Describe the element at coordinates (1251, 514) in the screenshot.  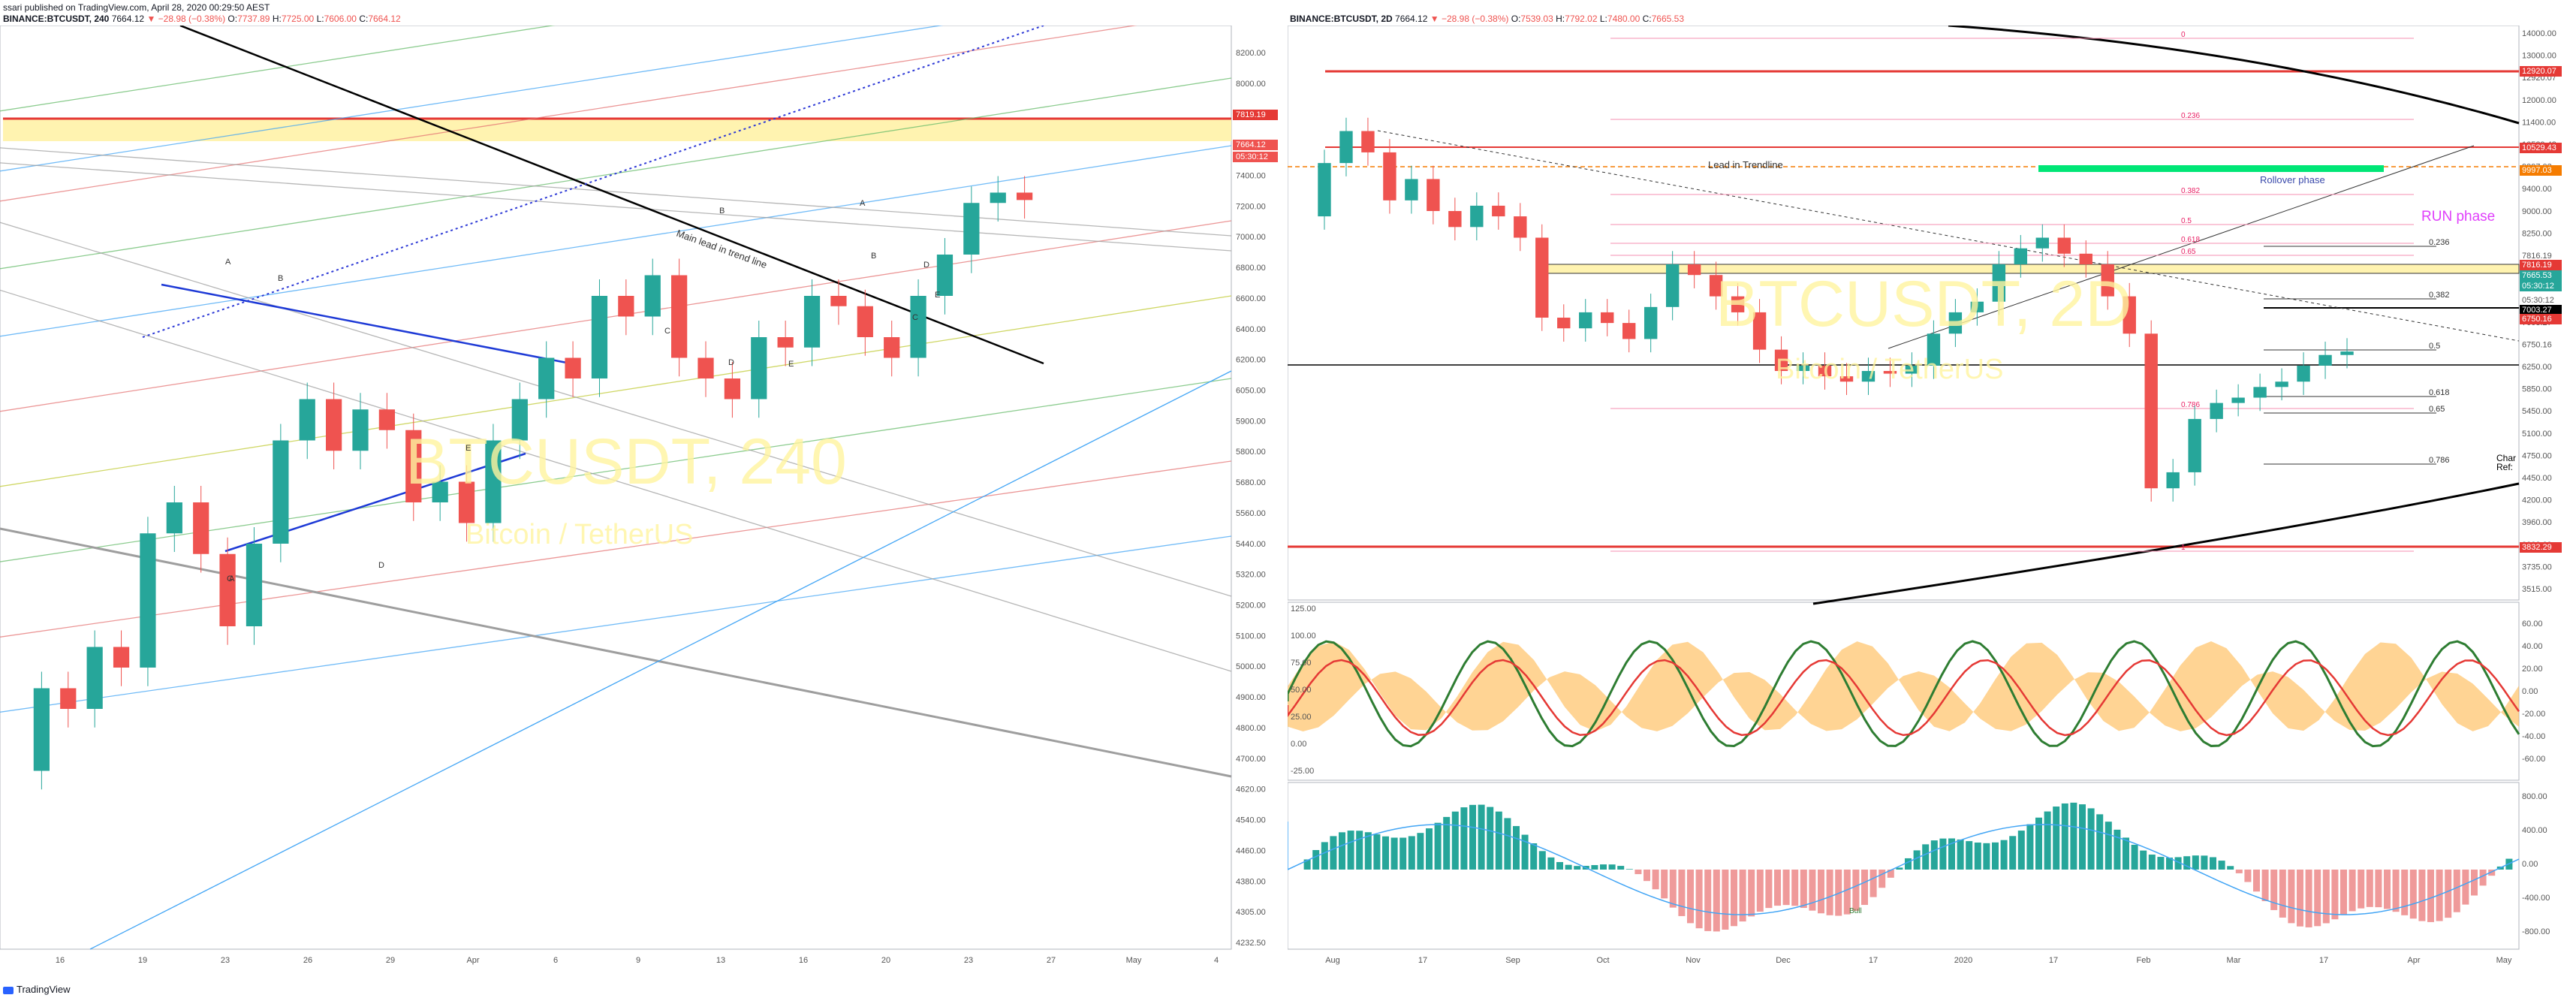
I see `left-y-tick: 5560.00` at that location.